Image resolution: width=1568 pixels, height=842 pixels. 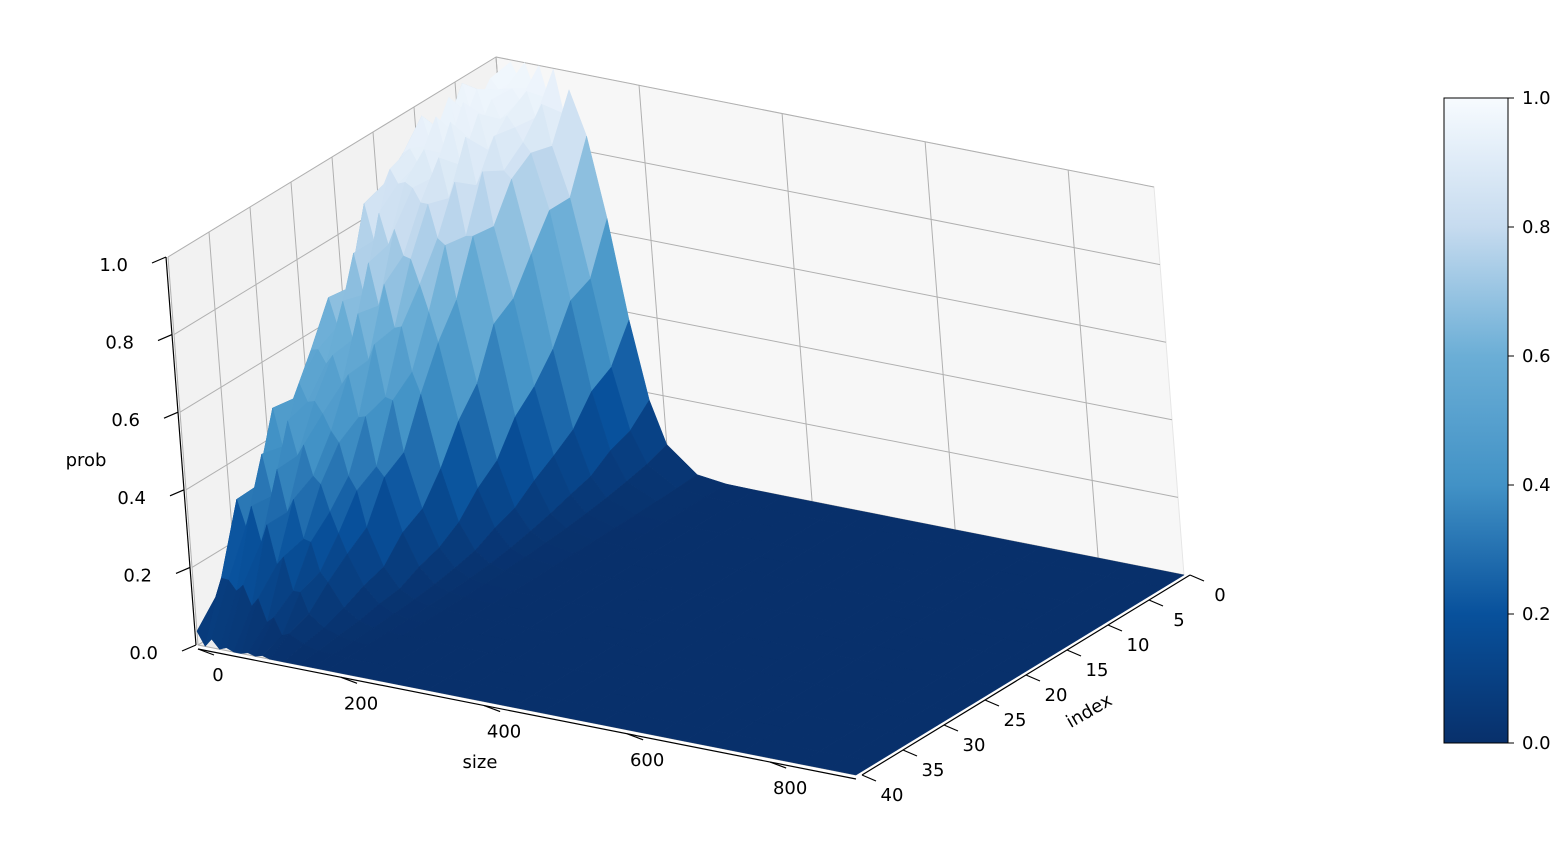 I want to click on z-tick-label: 0.0, so click(x=143, y=653).